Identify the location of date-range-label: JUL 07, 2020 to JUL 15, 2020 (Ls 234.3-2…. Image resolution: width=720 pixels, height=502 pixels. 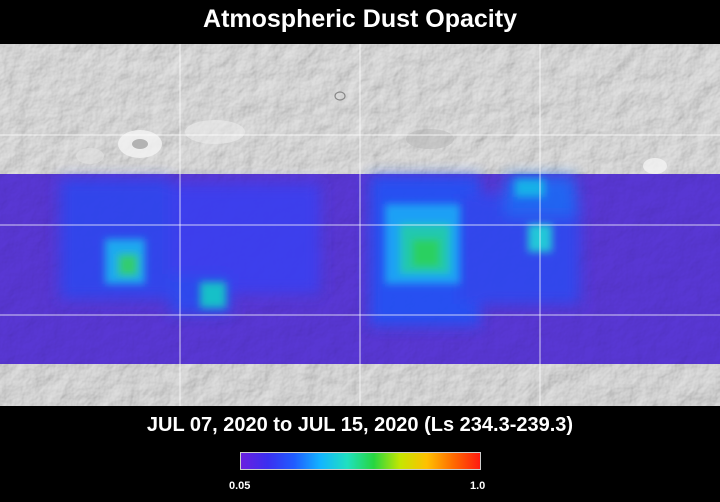
(360, 425).